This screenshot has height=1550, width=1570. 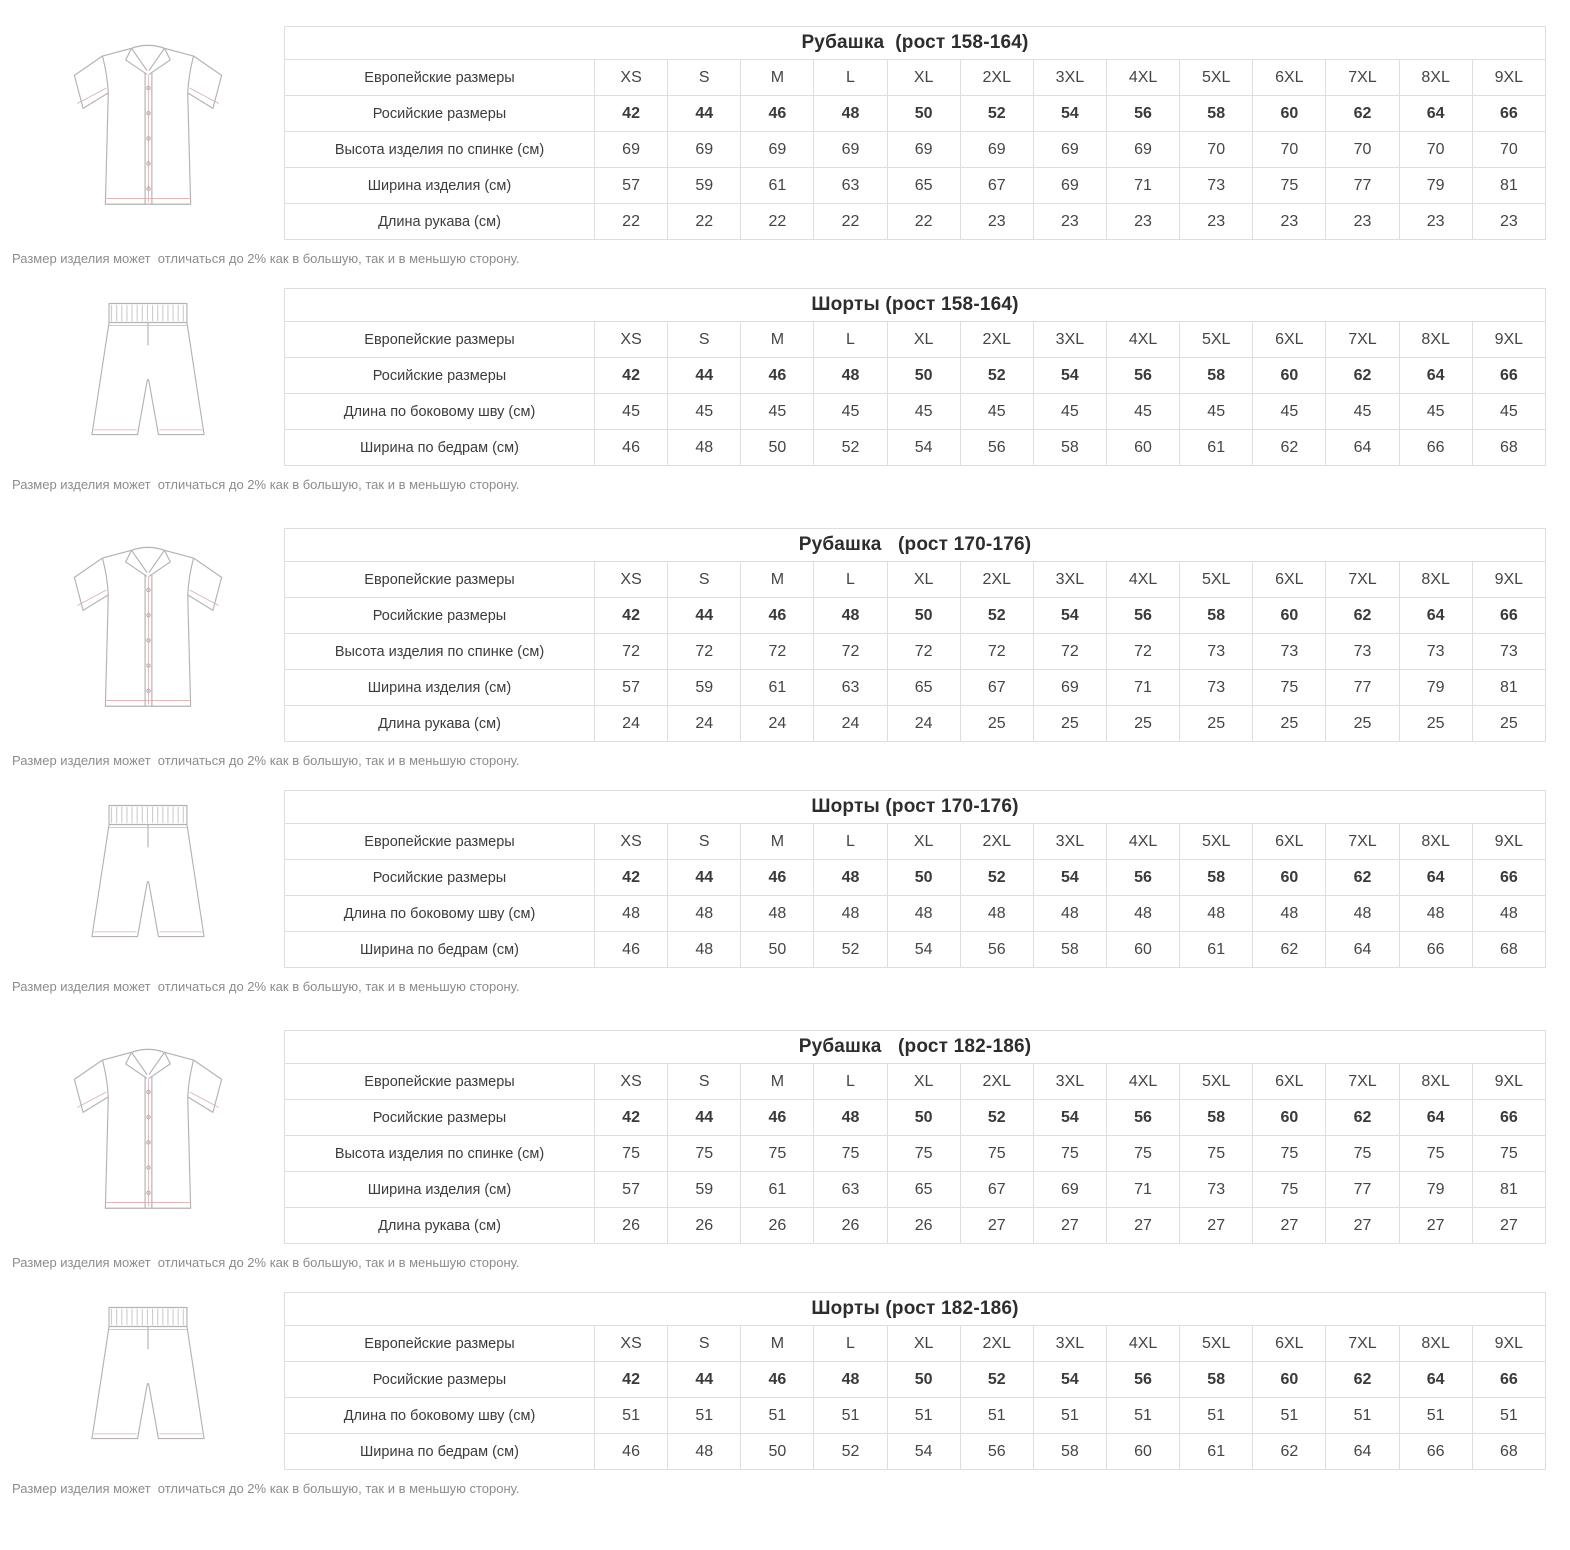 I want to click on size-value-cell: 63, so click(x=850, y=1189).